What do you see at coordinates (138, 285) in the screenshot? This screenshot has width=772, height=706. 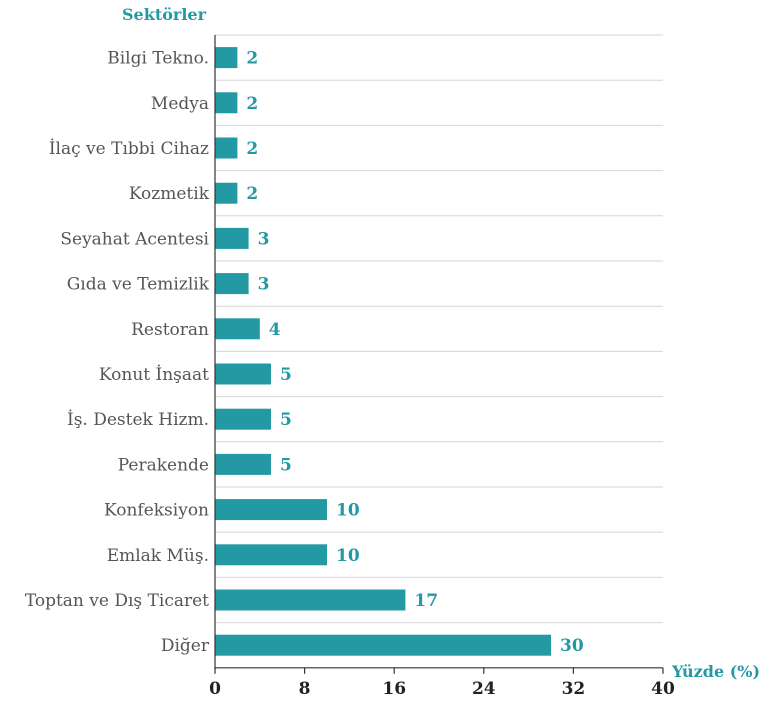 I see `category-label: Gıda ve Temizlik` at bounding box center [138, 285].